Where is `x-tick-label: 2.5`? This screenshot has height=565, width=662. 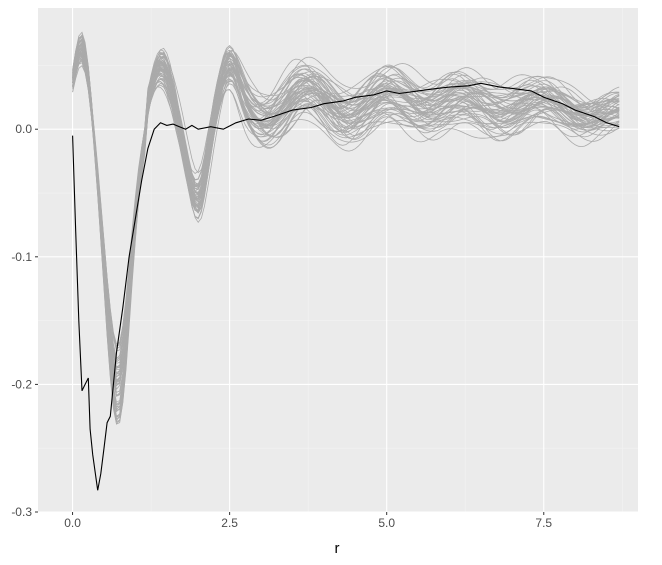
x-tick-label: 2.5 is located at coordinates (229, 523).